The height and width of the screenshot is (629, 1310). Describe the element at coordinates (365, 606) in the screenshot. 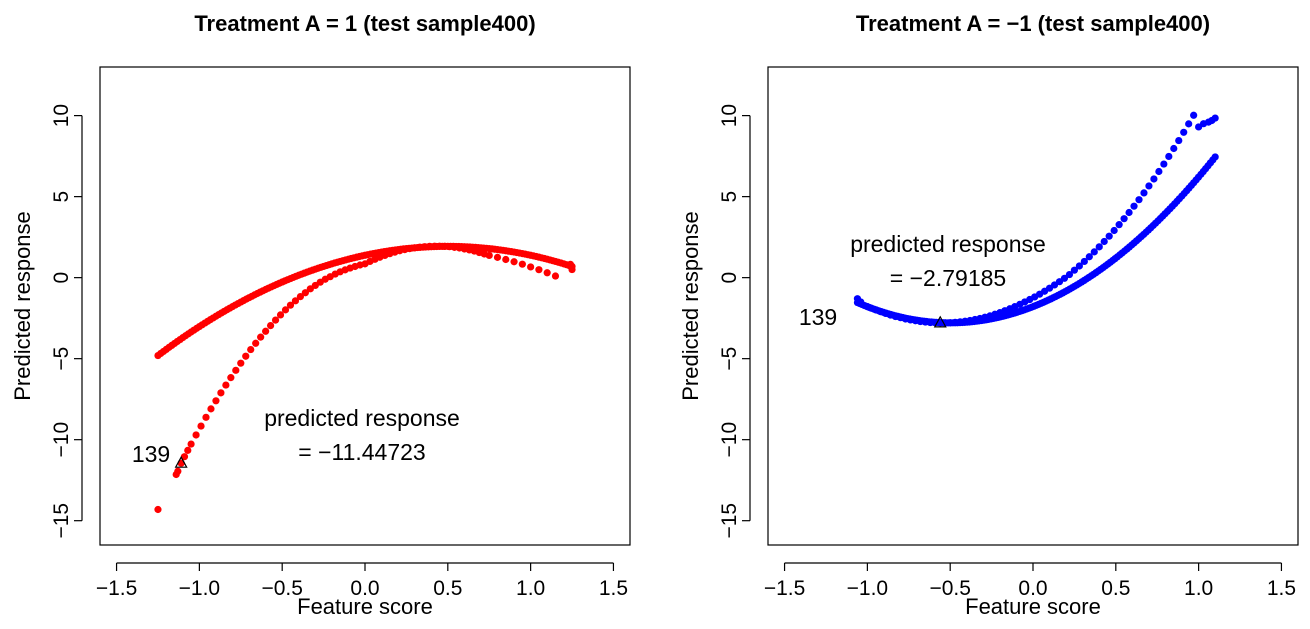

I see `x-axis-label: Feature score` at that location.